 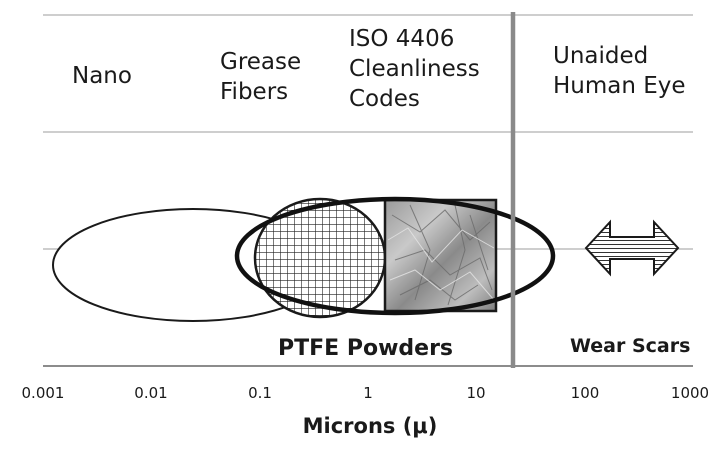 I want to click on tick-label-0.01: 0.01, so click(x=150, y=393).